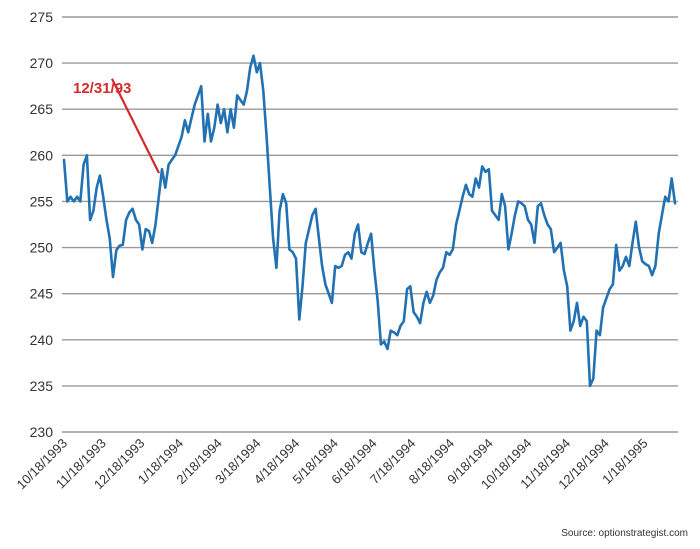  What do you see at coordinates (42, 109) in the screenshot?
I see `y-tick-label: 265` at bounding box center [42, 109].